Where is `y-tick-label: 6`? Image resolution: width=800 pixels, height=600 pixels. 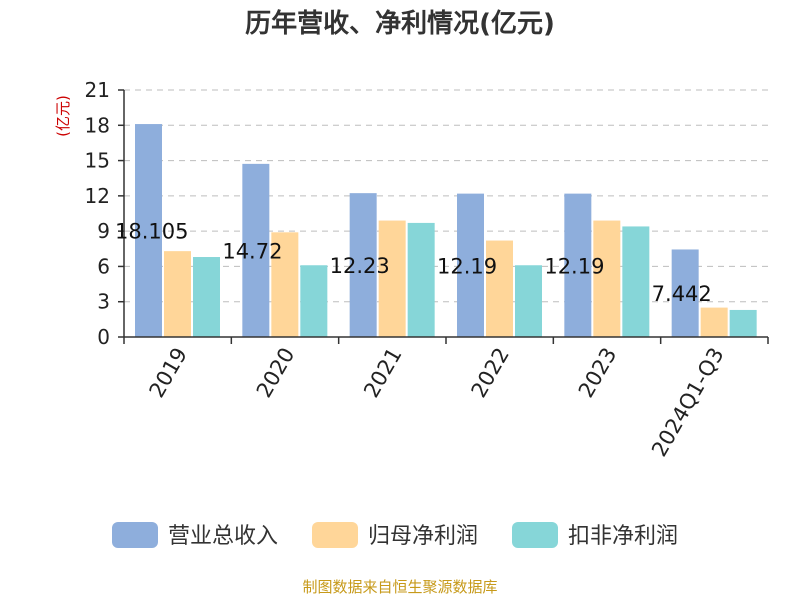
y-tick-label: 6 is located at coordinates (103, 266).